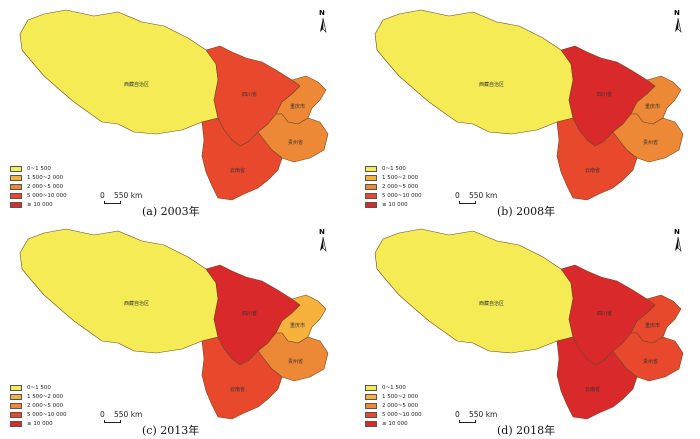 The image size is (700, 439). Describe the element at coordinates (171, 211) in the screenshot. I see `panel-caption: (a) 2003年` at that location.